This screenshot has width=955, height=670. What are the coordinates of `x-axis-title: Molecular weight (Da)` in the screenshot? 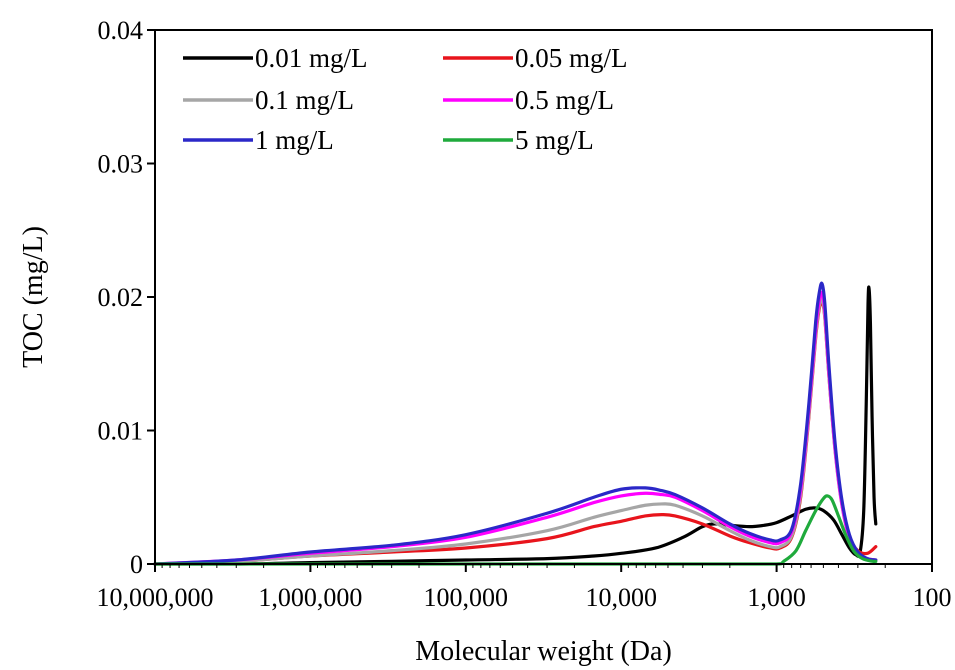 It's located at (543, 651).